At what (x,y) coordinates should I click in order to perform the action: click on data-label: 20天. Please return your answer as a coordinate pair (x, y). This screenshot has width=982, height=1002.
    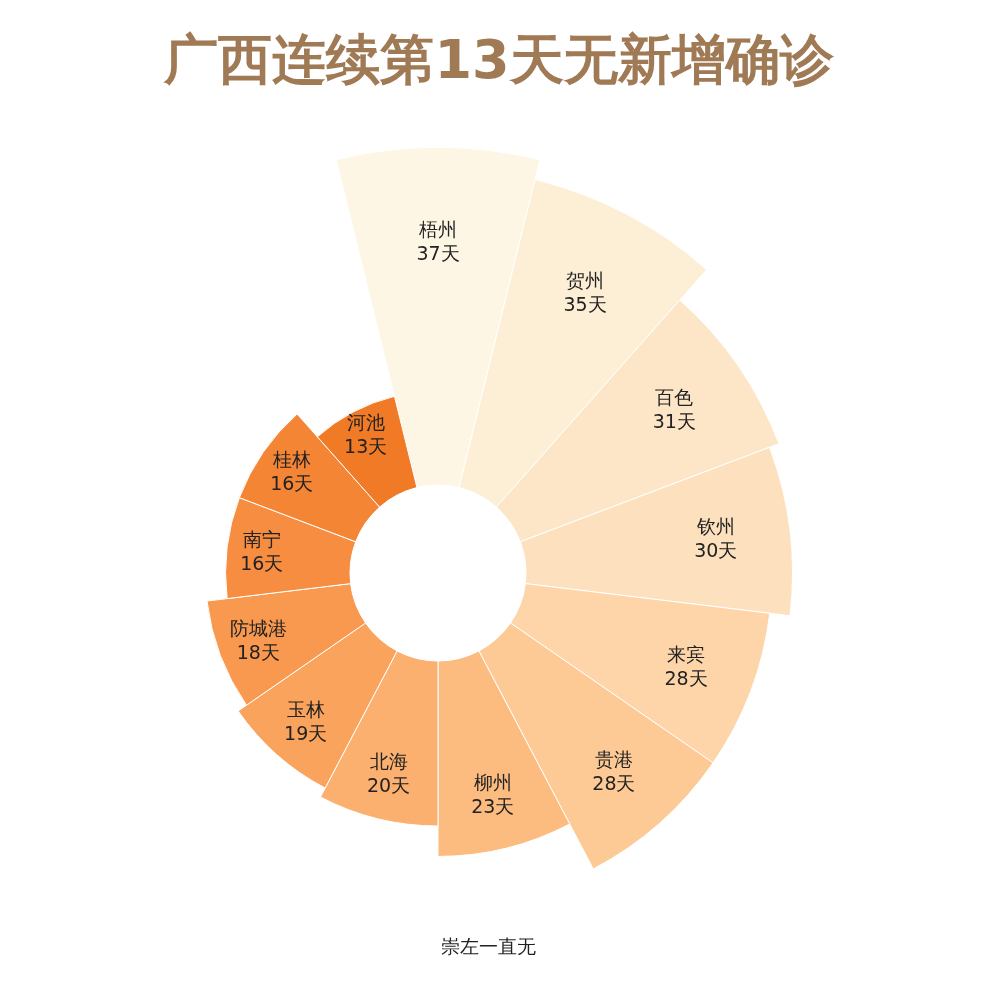
    Looking at the image, I should click on (388, 784).